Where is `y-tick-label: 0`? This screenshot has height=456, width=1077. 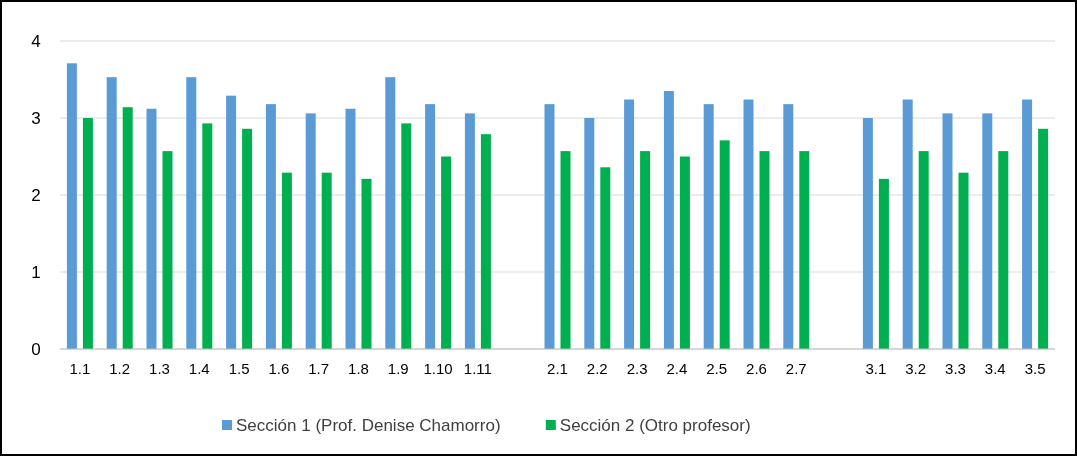 y-tick-label: 0 is located at coordinates (36, 349).